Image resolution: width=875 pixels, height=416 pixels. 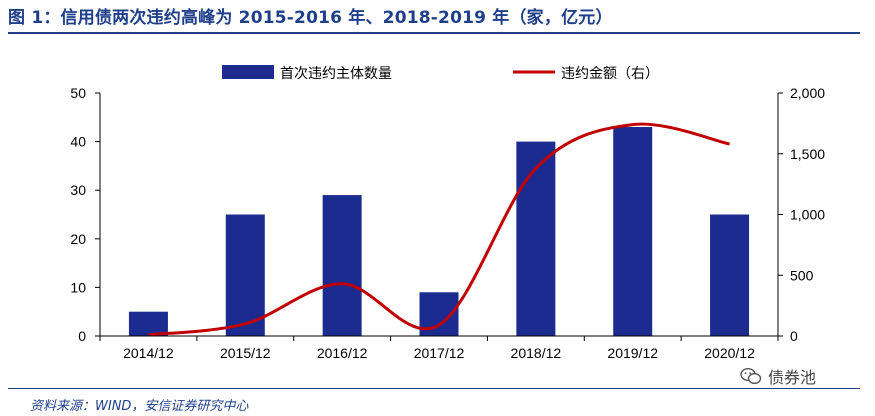 I want to click on y-left-tick-label: 0, so click(x=82, y=336).